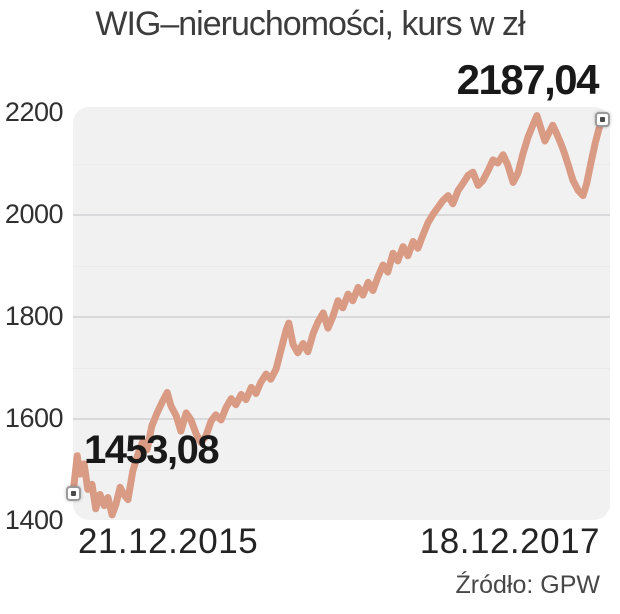  Describe the element at coordinates (310, 24) in the screenshot. I see `chart-title: WIG–nieruchomości, kurs w zł` at that location.